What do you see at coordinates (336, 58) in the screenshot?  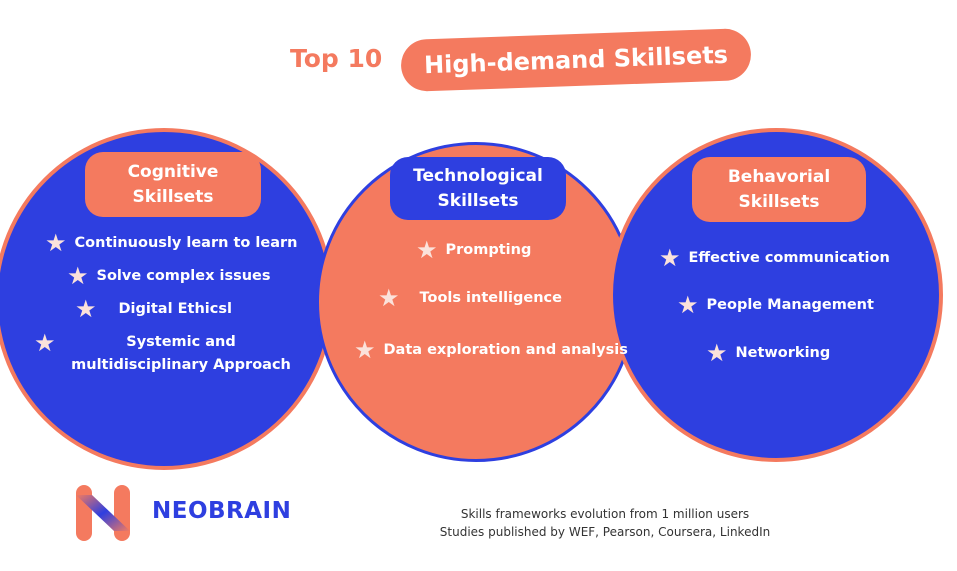 I see `title-prefix: Top 10` at bounding box center [336, 58].